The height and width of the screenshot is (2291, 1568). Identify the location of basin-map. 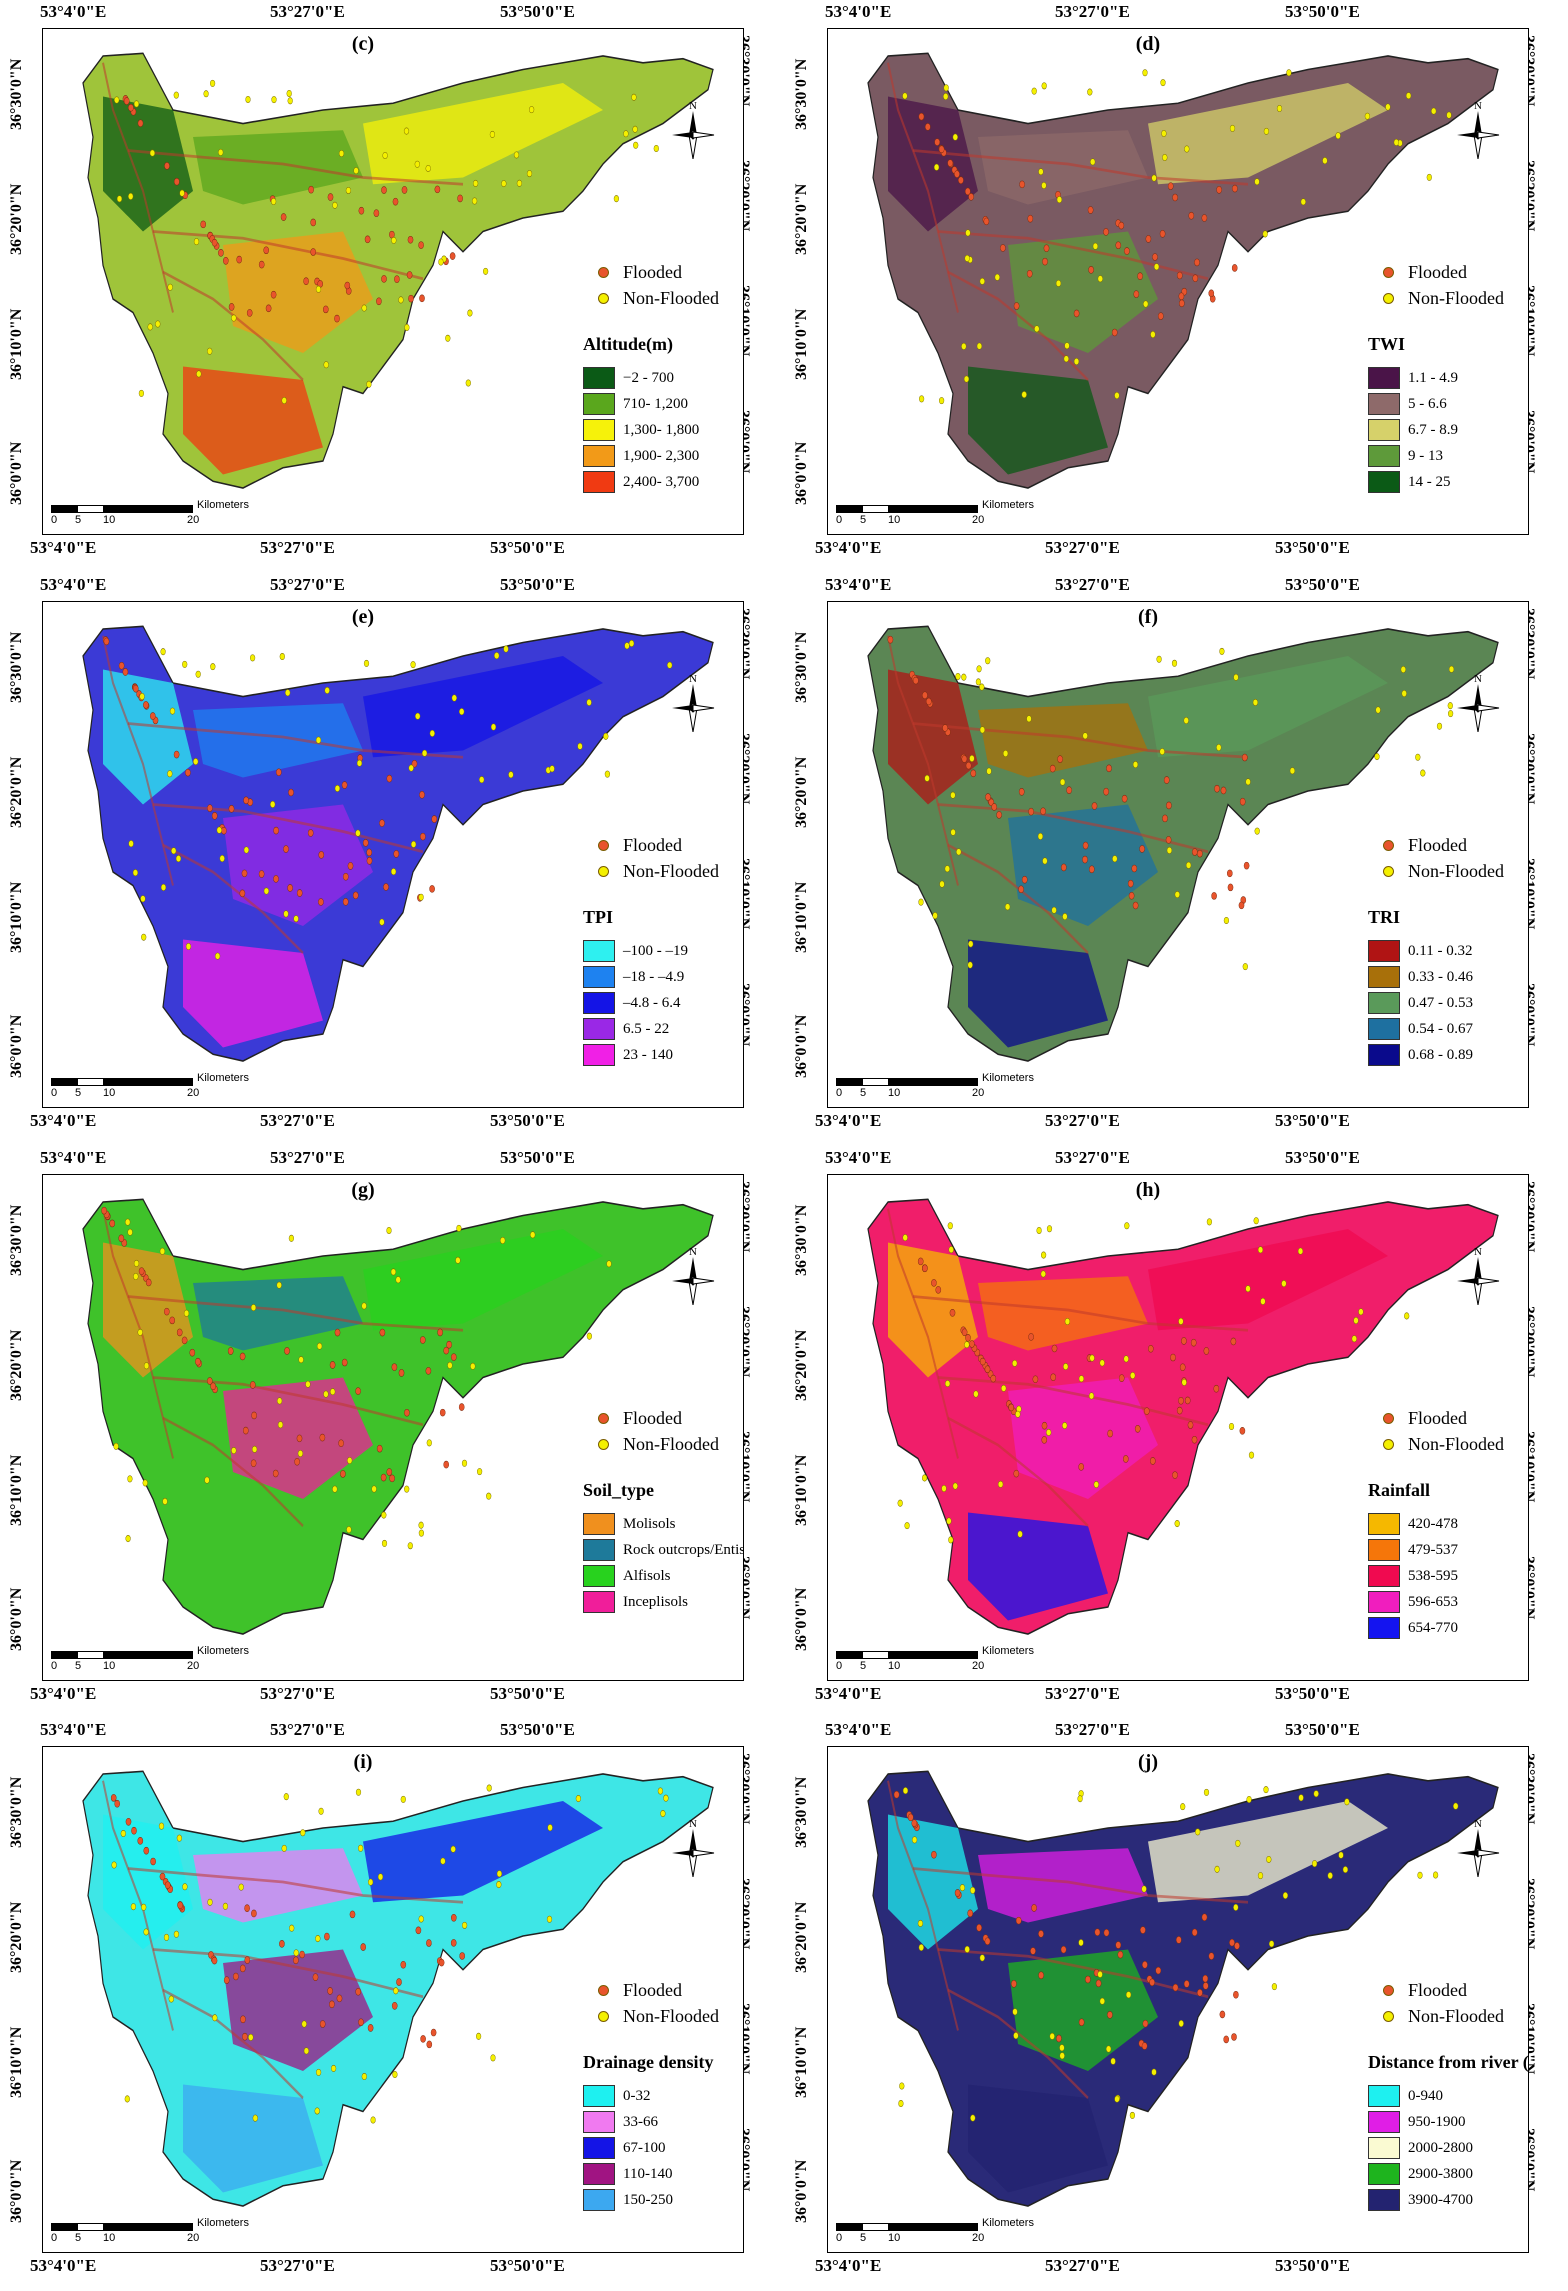
(1183, 1988).